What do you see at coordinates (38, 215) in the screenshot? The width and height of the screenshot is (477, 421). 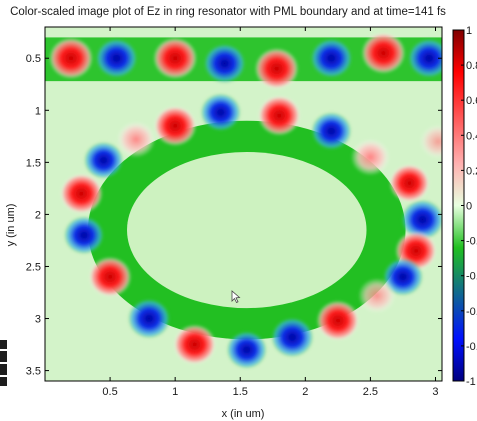 I see `y-tick-label: 2` at bounding box center [38, 215].